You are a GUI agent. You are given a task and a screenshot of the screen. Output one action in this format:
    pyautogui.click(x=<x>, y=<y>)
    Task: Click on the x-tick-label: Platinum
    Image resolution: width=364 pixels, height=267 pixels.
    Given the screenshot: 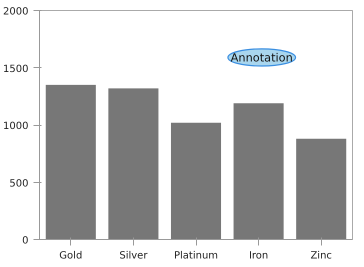 What is the action you would take?
    pyautogui.click(x=196, y=256)
    